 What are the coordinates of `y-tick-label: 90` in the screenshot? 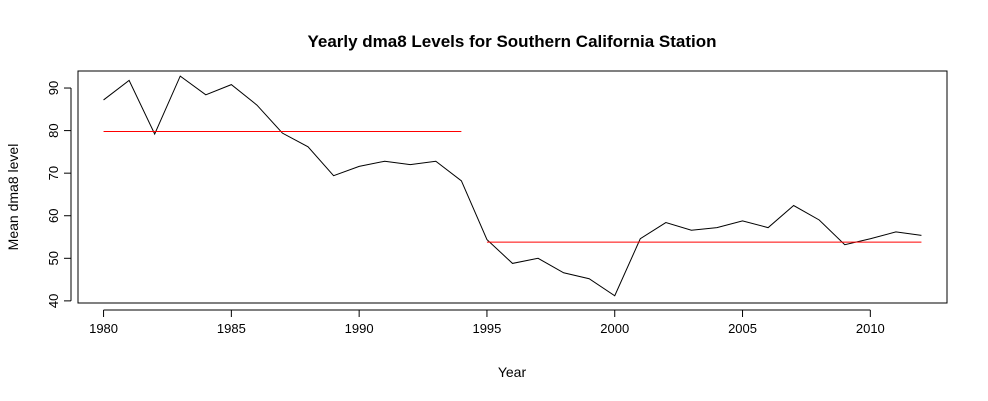 It's located at (53, 88).